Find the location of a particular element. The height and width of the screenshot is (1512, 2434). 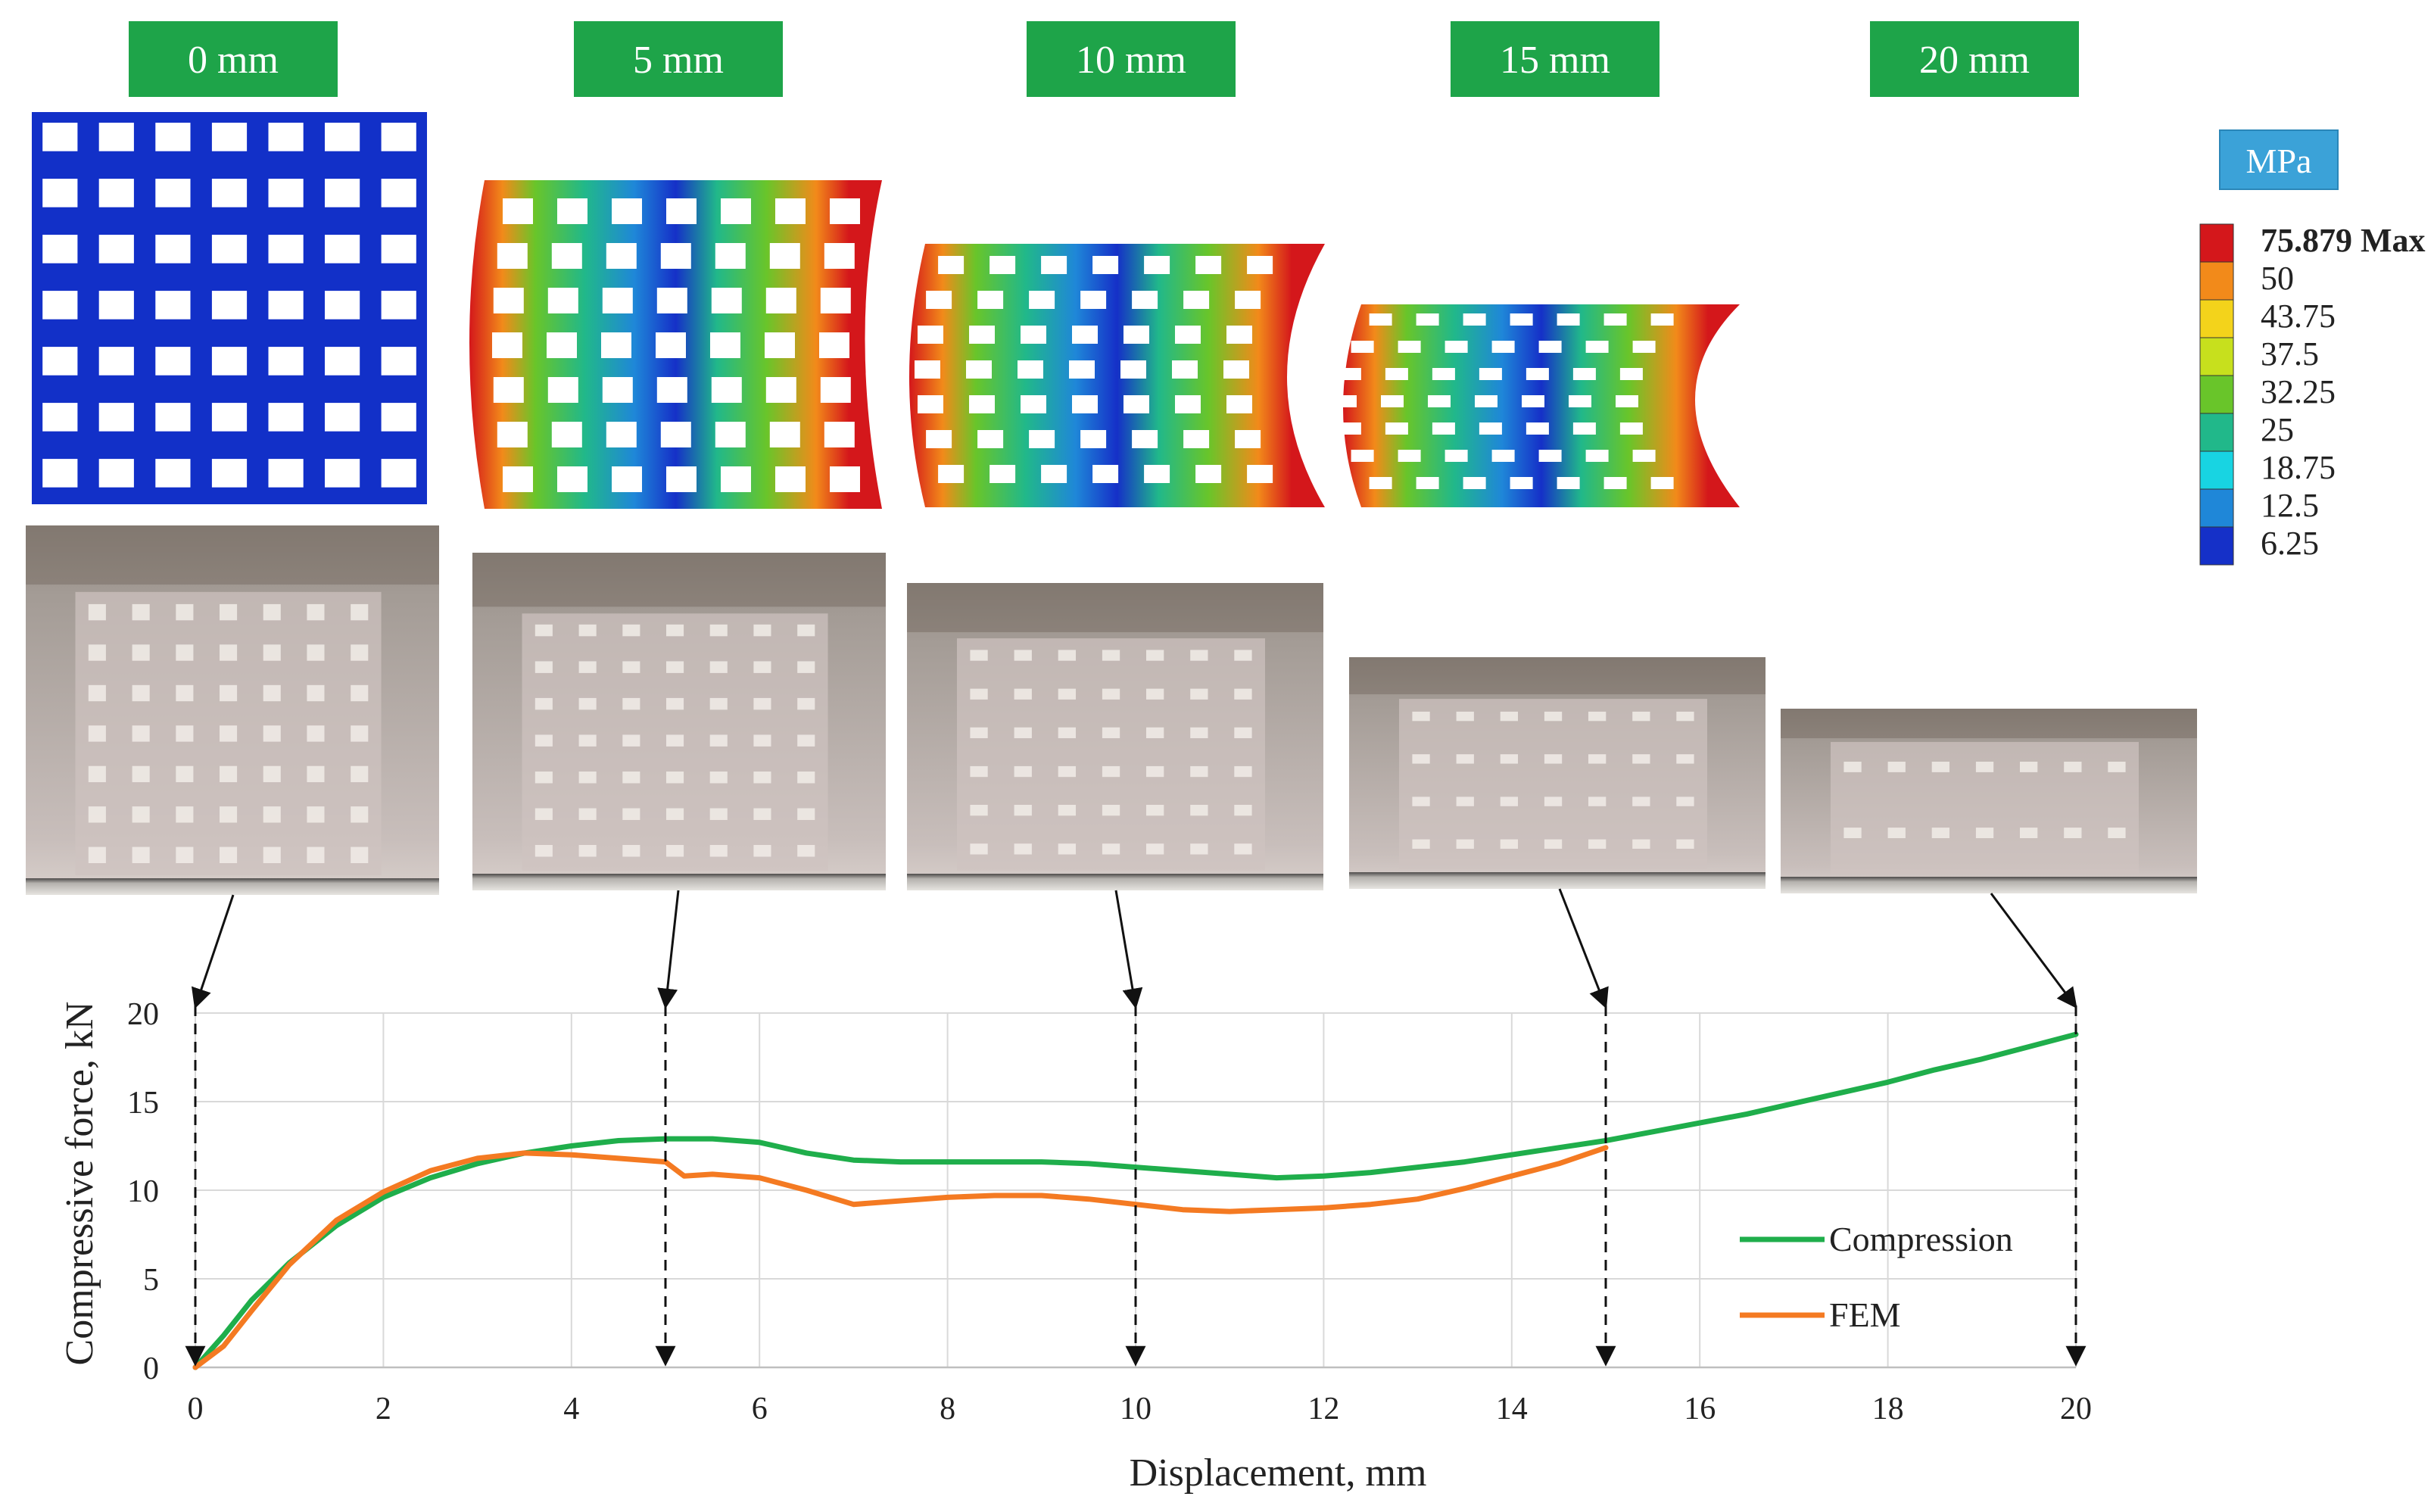

x-tick-label: 16 is located at coordinates (1700, 1409).